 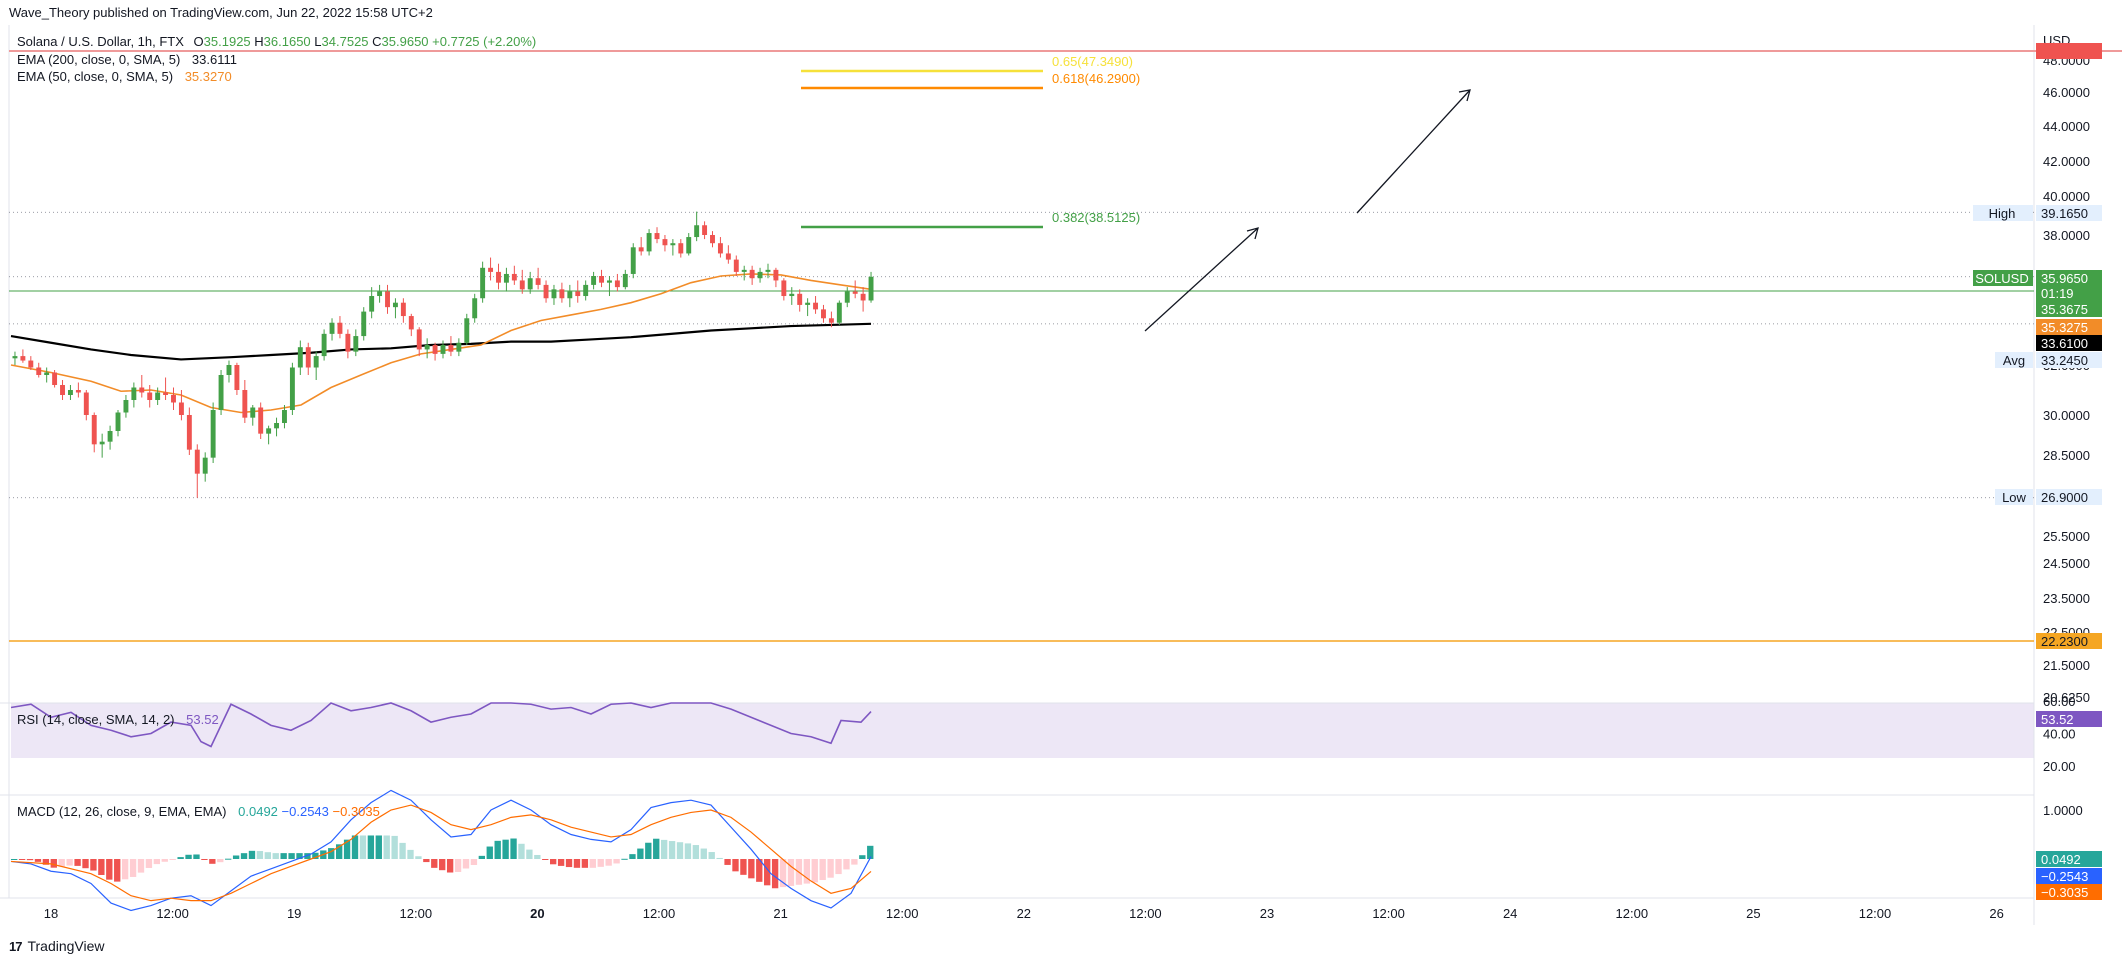 I want to click on time-tick-label: 25, so click(x=1753, y=913).